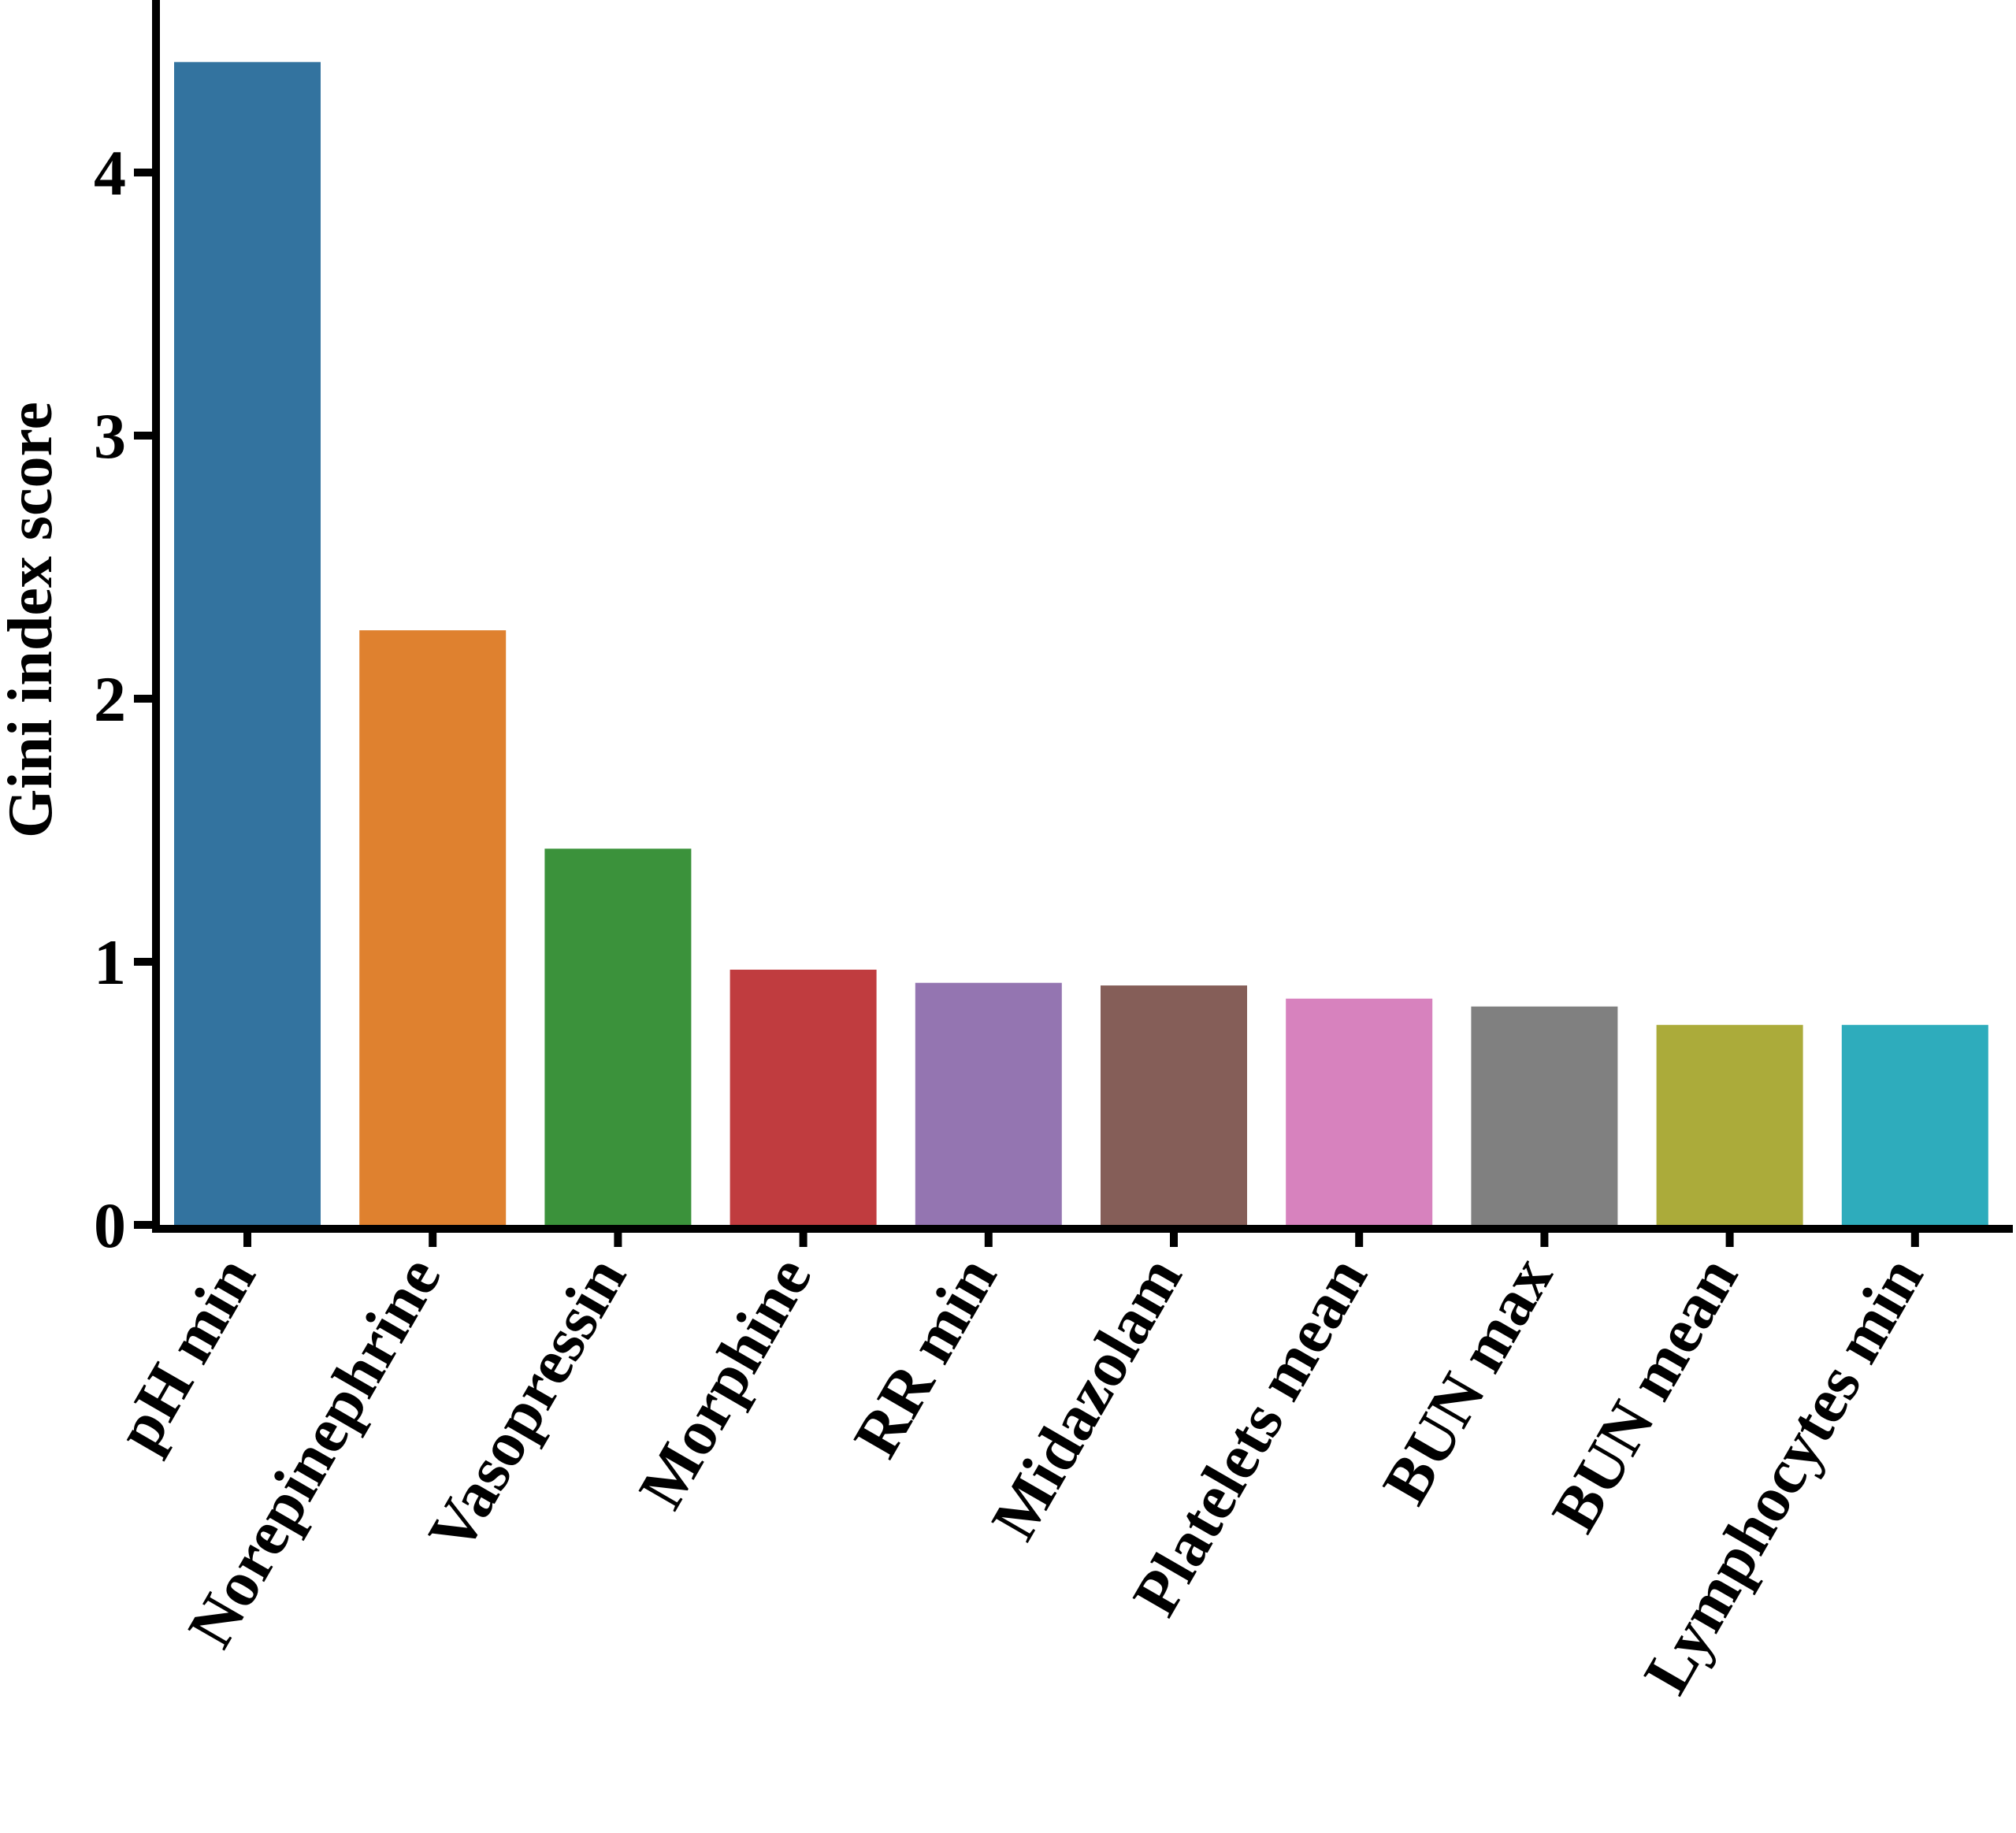  Describe the element at coordinates (527, 1404) in the screenshot. I see `x-tick-label: Vasopressin` at that location.